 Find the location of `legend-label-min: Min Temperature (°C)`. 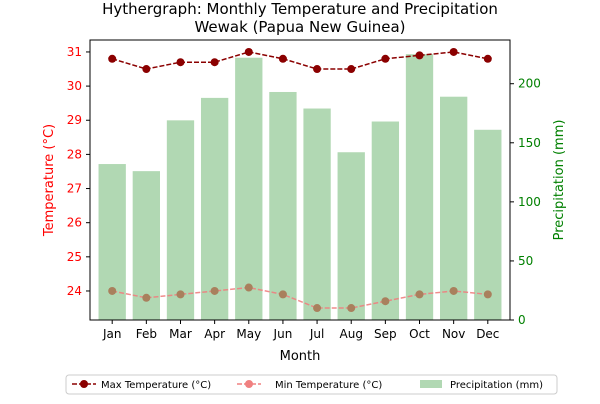

legend-label-min: Min Temperature (°C) is located at coordinates (328, 385).